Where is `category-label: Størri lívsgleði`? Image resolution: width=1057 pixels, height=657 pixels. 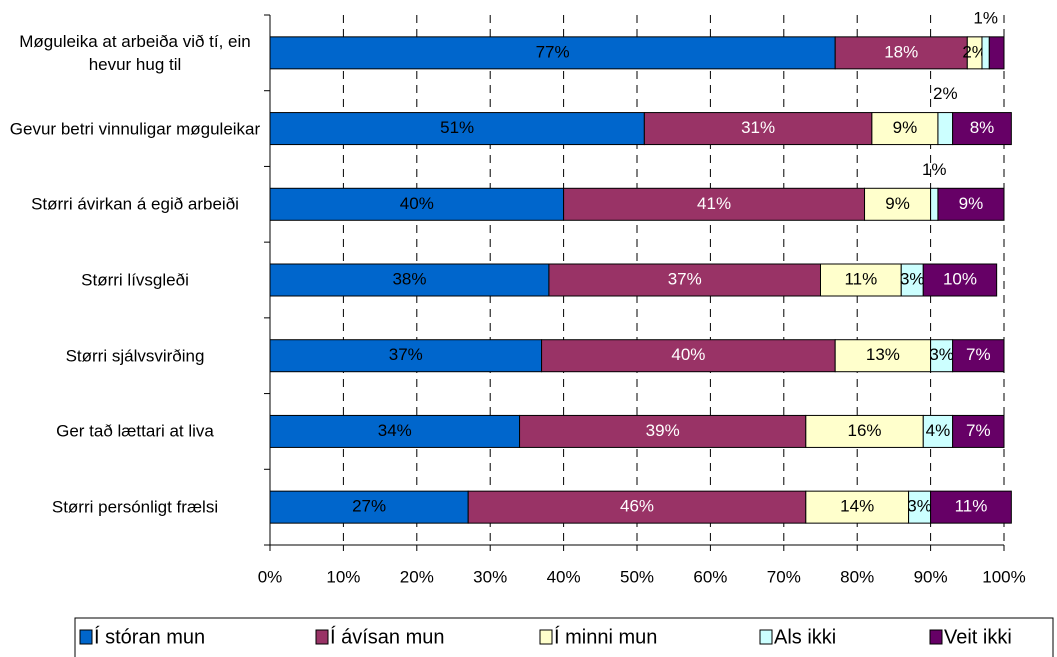
category-label: Størri lívsgleði is located at coordinates (135, 280).